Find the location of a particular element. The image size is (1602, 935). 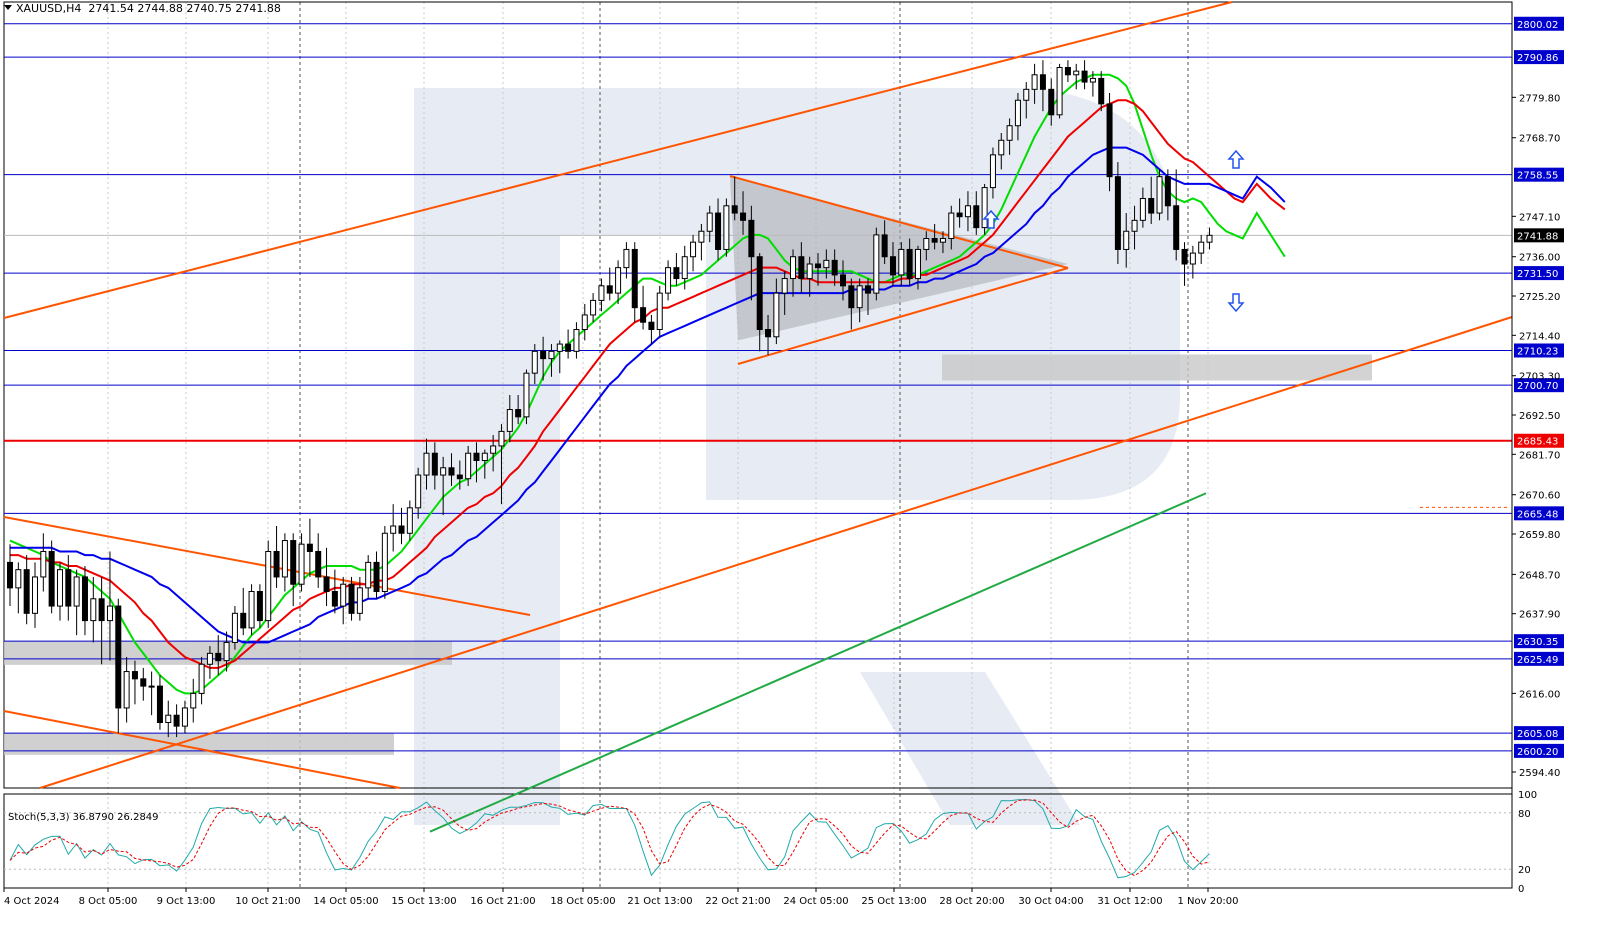

triangle-top is located at coordinates (899, 222).